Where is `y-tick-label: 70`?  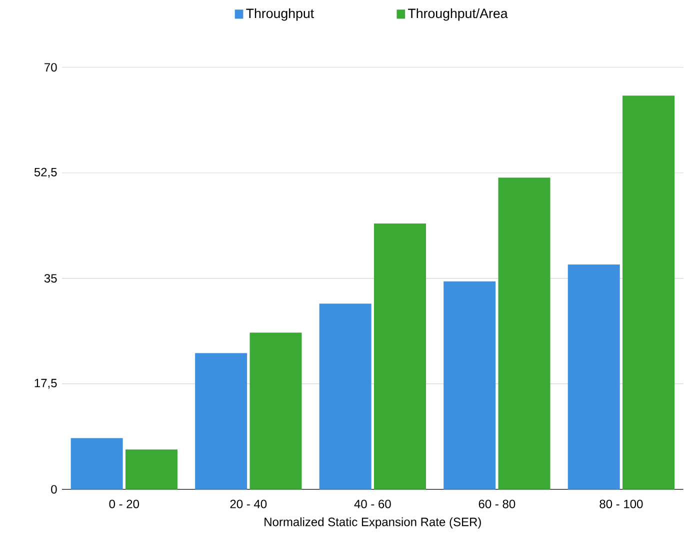 y-tick-label: 70 is located at coordinates (50, 67).